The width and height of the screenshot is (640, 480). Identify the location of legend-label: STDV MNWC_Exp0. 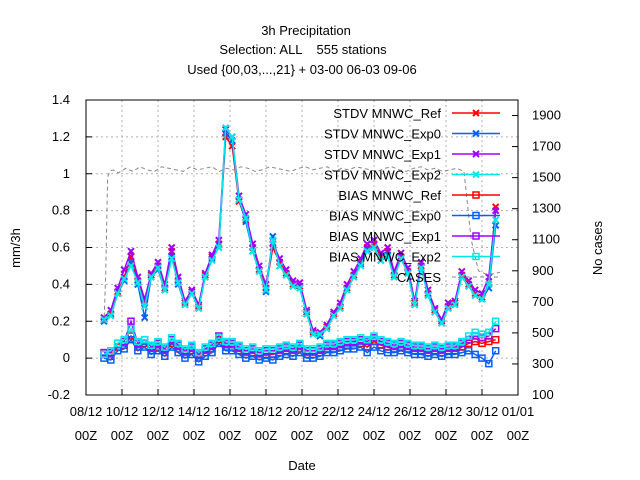
(382, 134).